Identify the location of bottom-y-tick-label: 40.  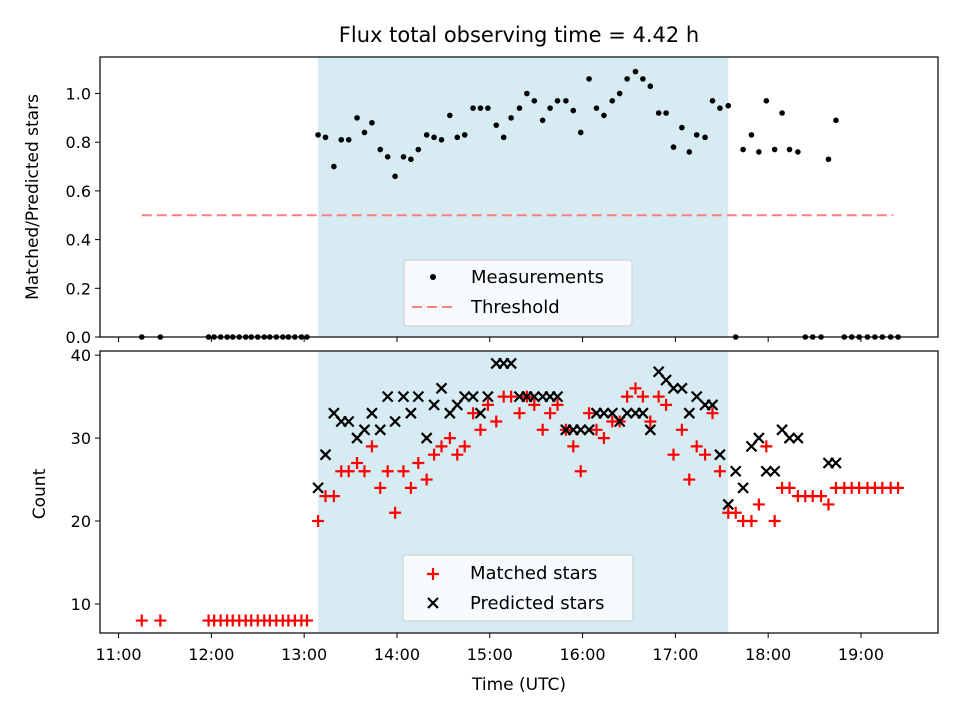
(81, 355).